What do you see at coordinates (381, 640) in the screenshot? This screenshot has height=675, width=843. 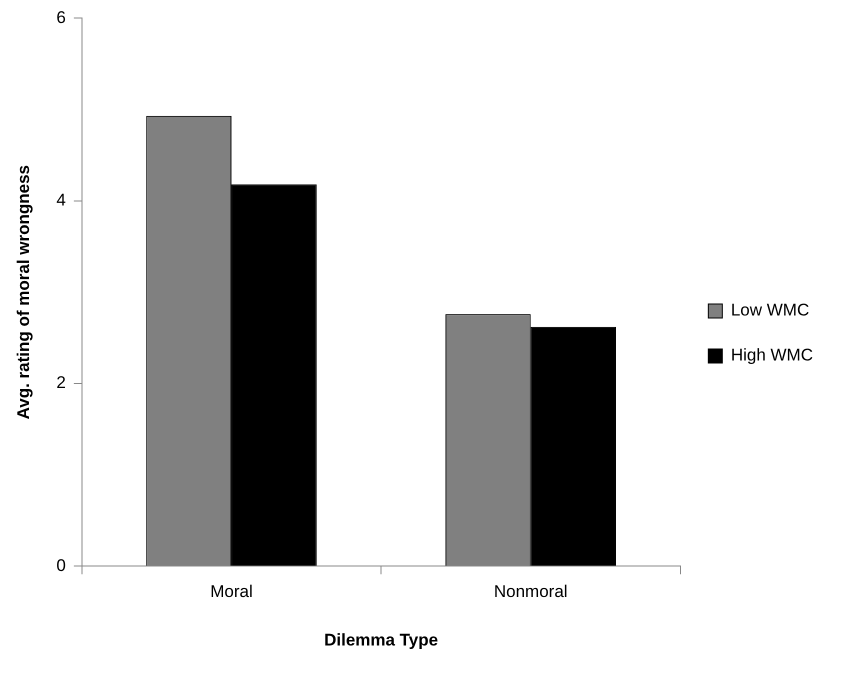 I see `x-axis-title: Dilemma Type` at bounding box center [381, 640].